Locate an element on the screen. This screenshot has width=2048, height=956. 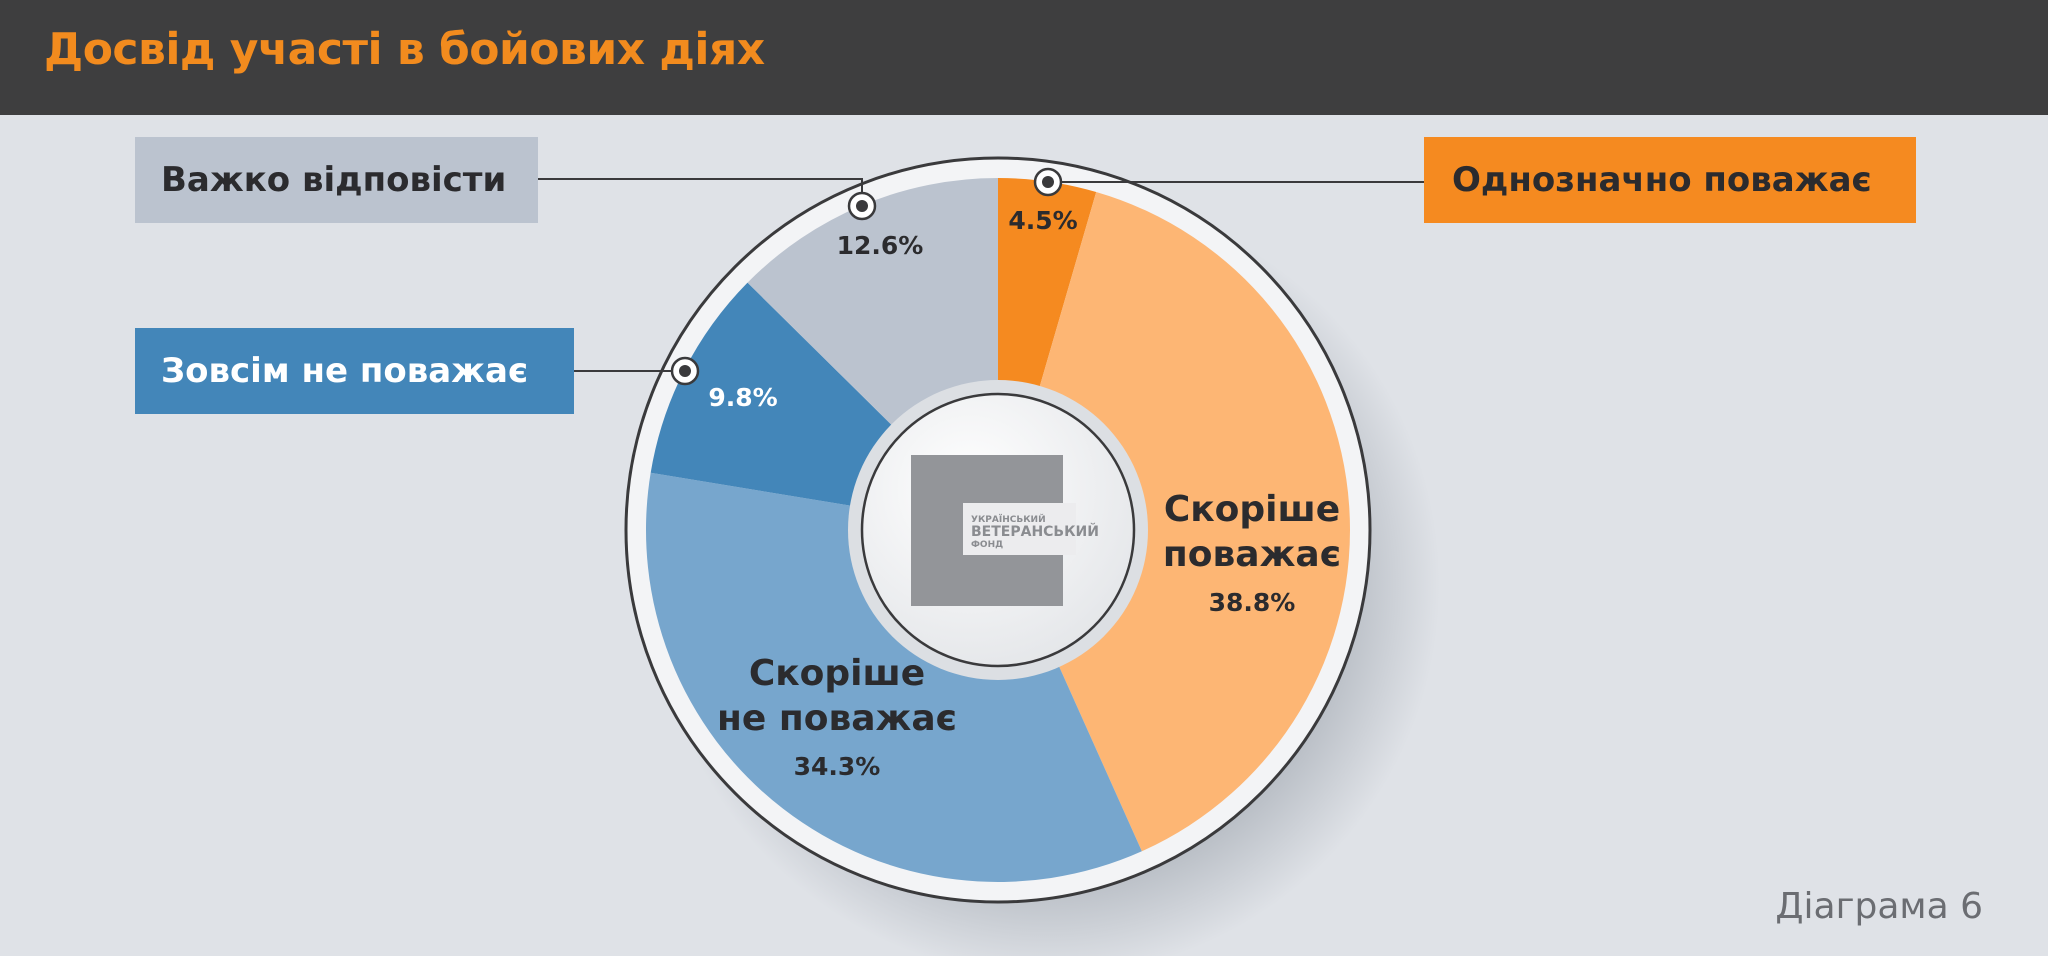
inline-label-likely-not-2: не поважає is located at coordinates (837, 718).